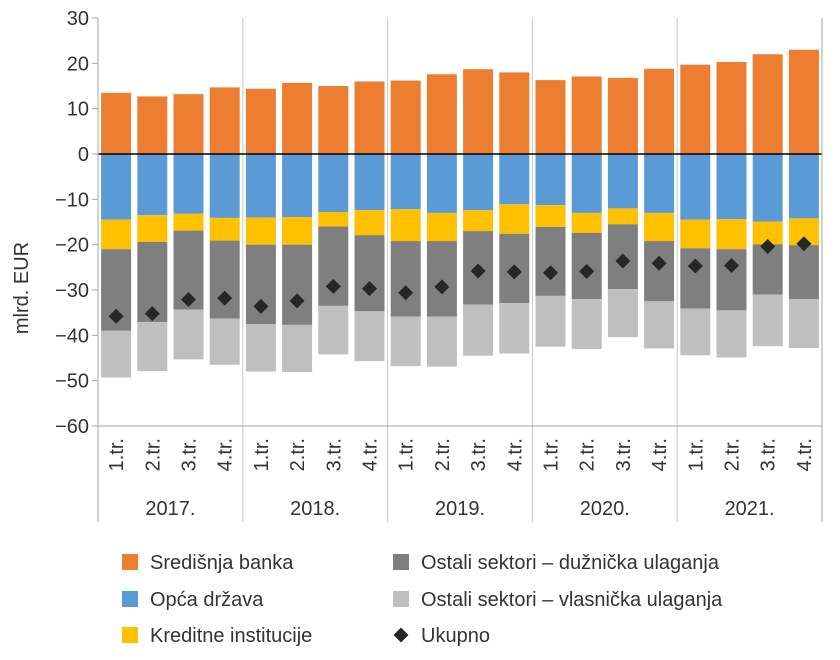 This screenshot has height=660, width=840. What do you see at coordinates (77, 223) in the screenshot?
I see `y-axis: 30 20 10 0 −10 −20 −30 −40 −50 −60` at bounding box center [77, 223].